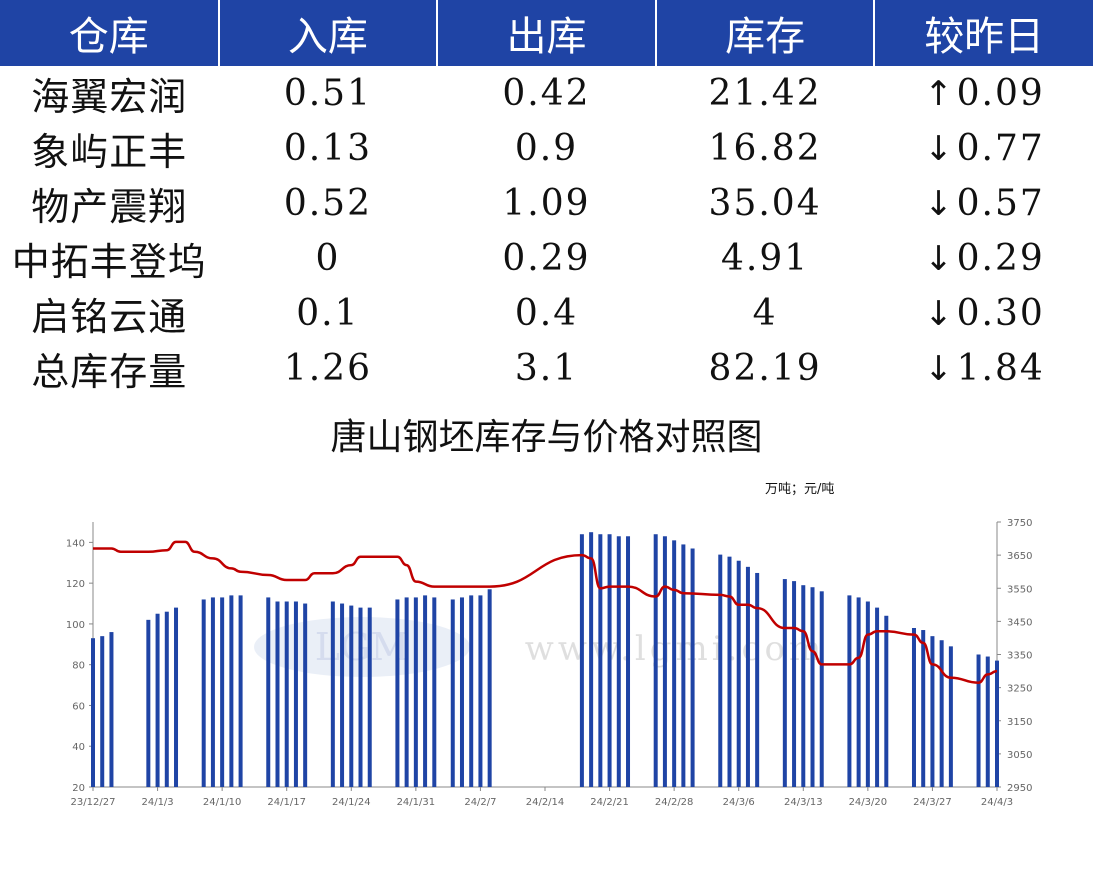  What do you see at coordinates (109, 152) in the screenshot?
I see `warehouse-name: 象屿正丰` at bounding box center [109, 152].